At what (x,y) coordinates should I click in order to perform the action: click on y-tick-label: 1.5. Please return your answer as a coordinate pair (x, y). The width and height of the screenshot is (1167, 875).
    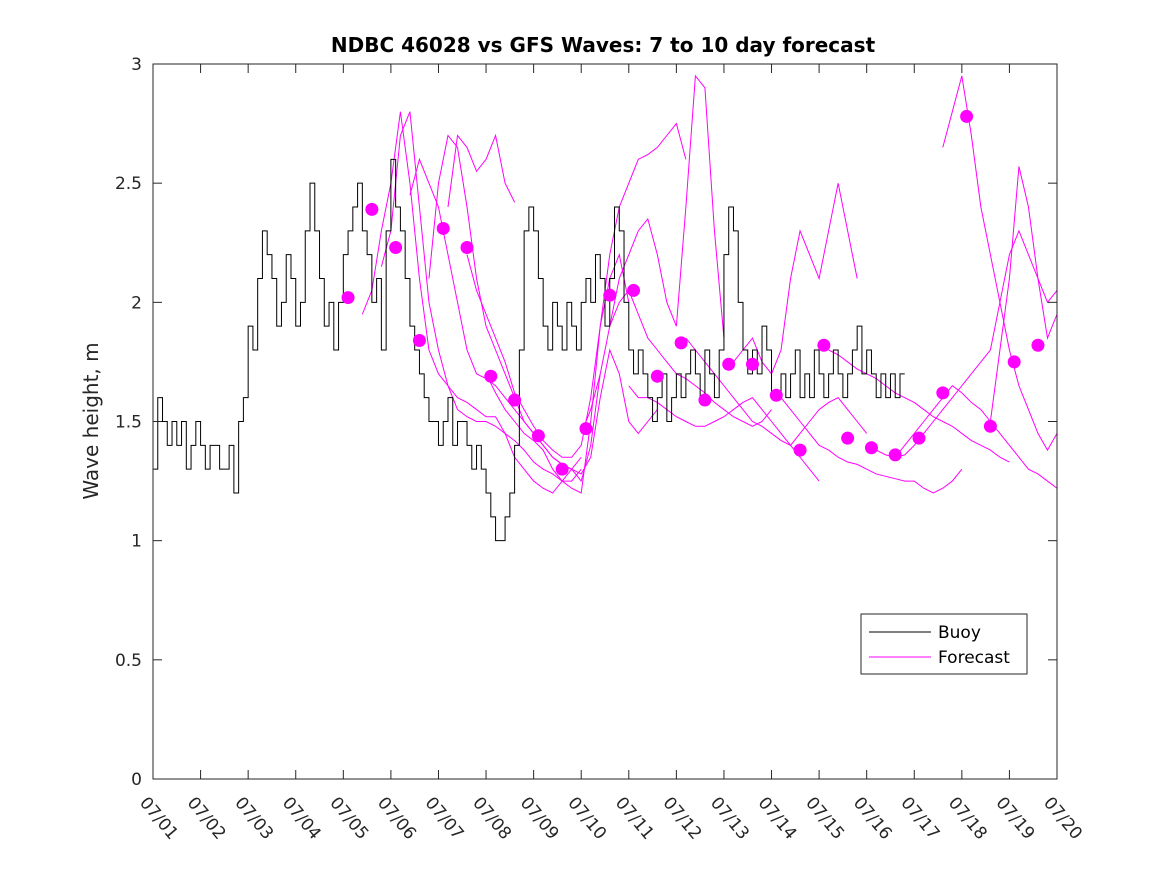
    Looking at the image, I should click on (128, 423).